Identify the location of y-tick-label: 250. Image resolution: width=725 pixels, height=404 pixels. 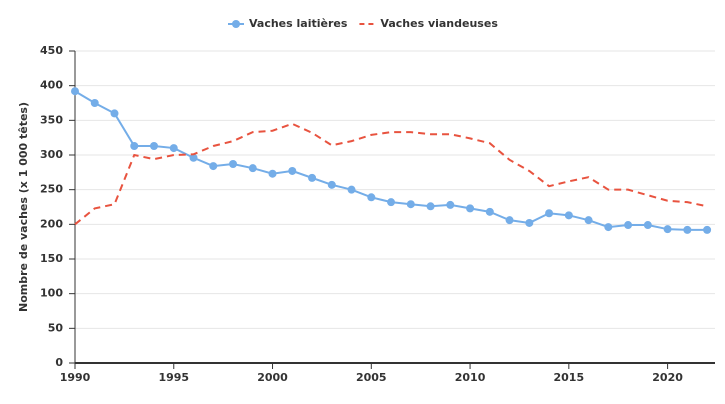
(51, 189).